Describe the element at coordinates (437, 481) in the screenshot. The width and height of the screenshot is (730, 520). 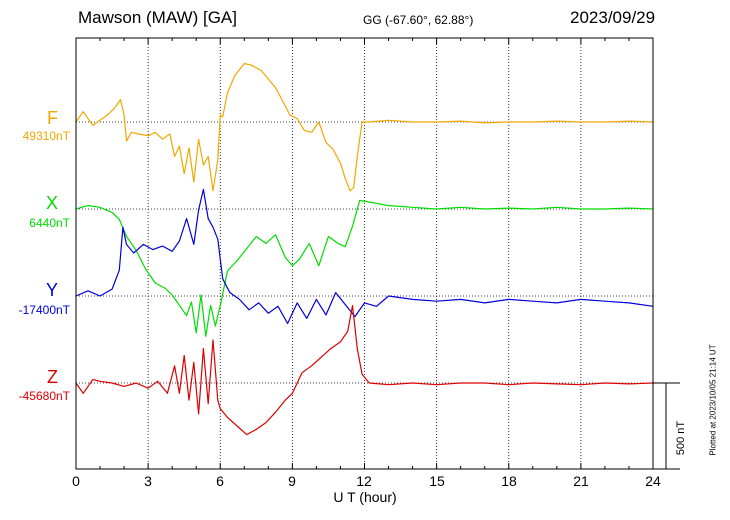
I see `x-tick-label: 15` at that location.